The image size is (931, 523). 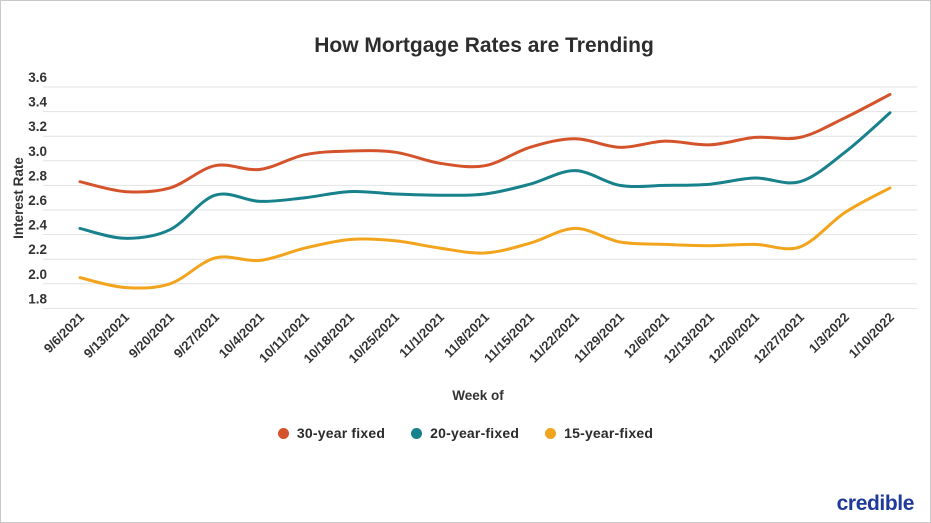 I want to click on legend-item-15-year-fixed: 15-year-fixed, so click(x=599, y=433).